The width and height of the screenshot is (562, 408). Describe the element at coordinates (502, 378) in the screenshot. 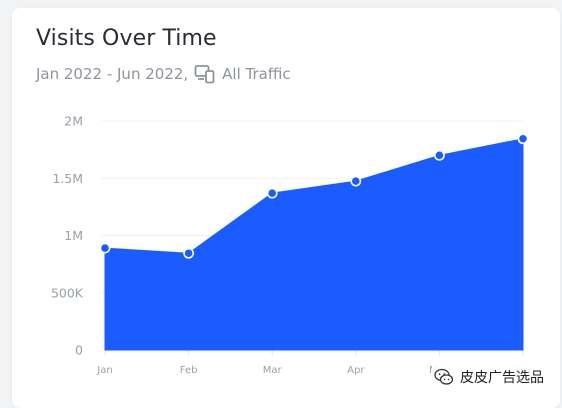

I see `watermark-text: 皮皮广告选品` at that location.